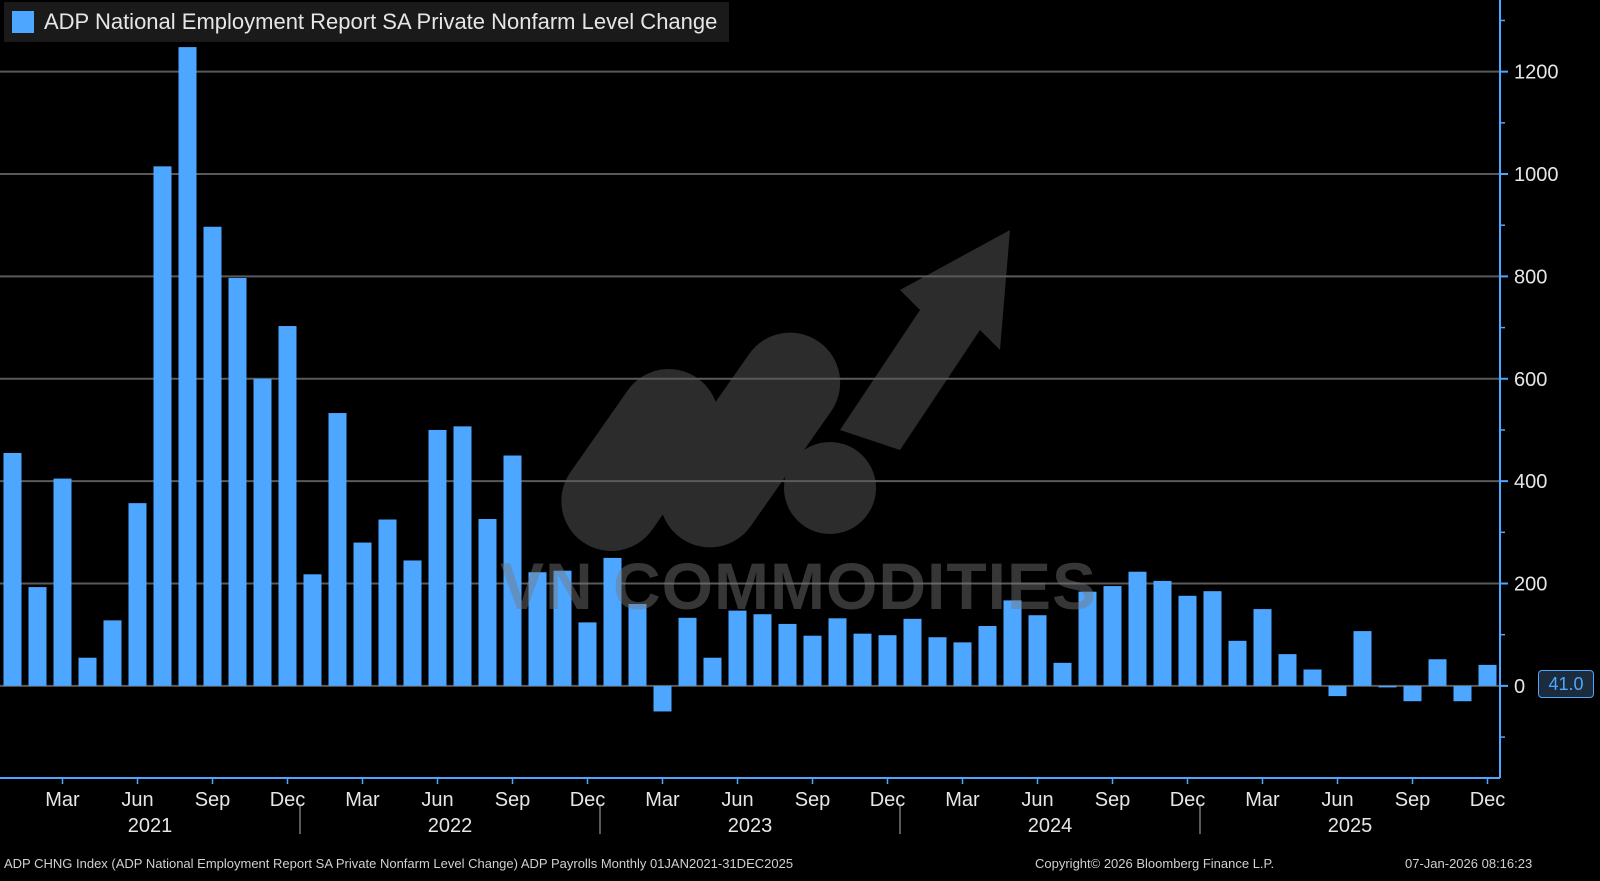 The width and height of the screenshot is (1600, 881). Describe the element at coordinates (1155, 863) in the screenshot. I see `footer-copyright: Copyright© 2026 Bloomberg Finance L.P.` at that location.